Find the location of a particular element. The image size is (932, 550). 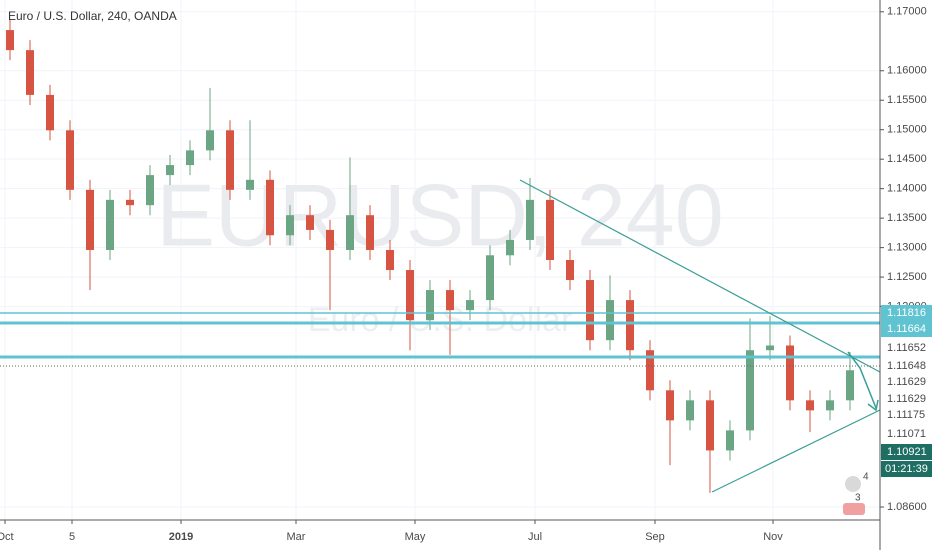

x-tick-label: May is located at coordinates (415, 537).